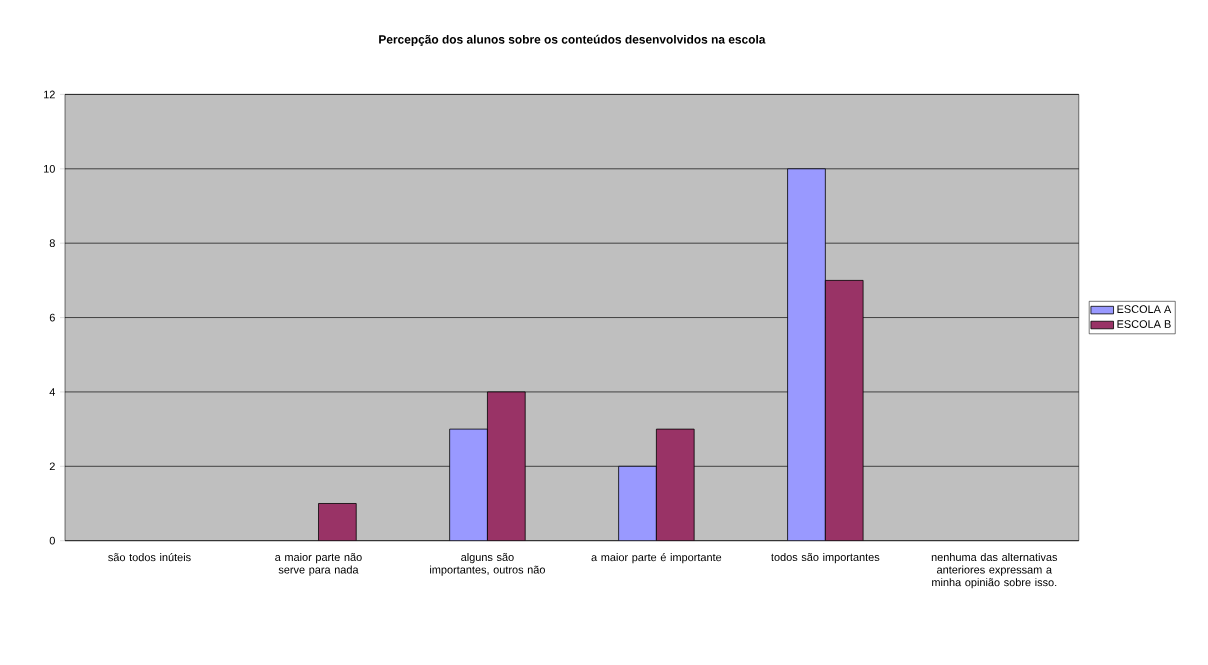  What do you see at coordinates (52, 317) in the screenshot?
I see `y-tick-label: 6` at bounding box center [52, 317].